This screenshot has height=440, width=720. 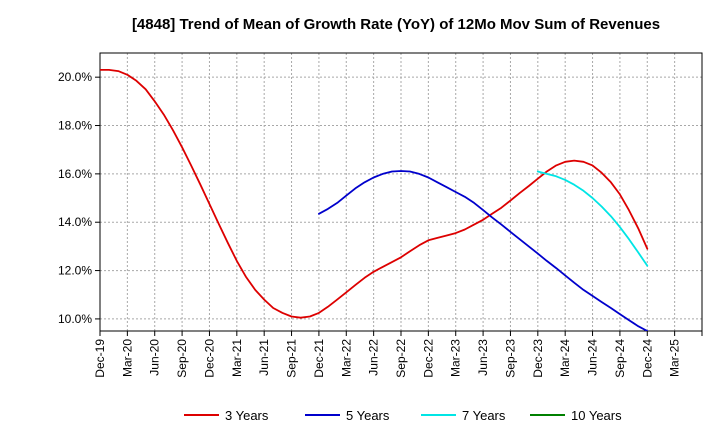 I want to click on x-tick-label: Dec-21, so click(x=319, y=358).